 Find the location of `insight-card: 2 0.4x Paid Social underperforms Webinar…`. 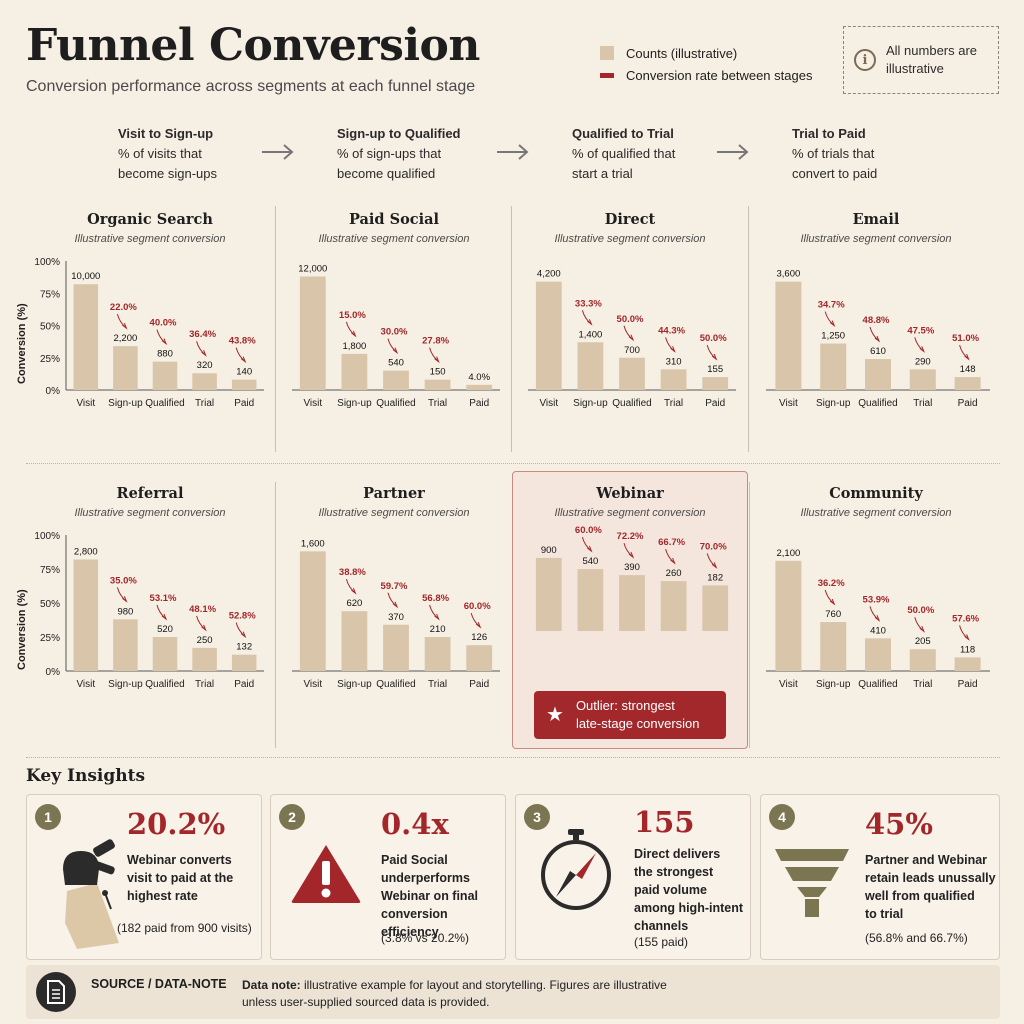

insight-card: 2 0.4x Paid Social underperforms Webinar… is located at coordinates (388, 877).